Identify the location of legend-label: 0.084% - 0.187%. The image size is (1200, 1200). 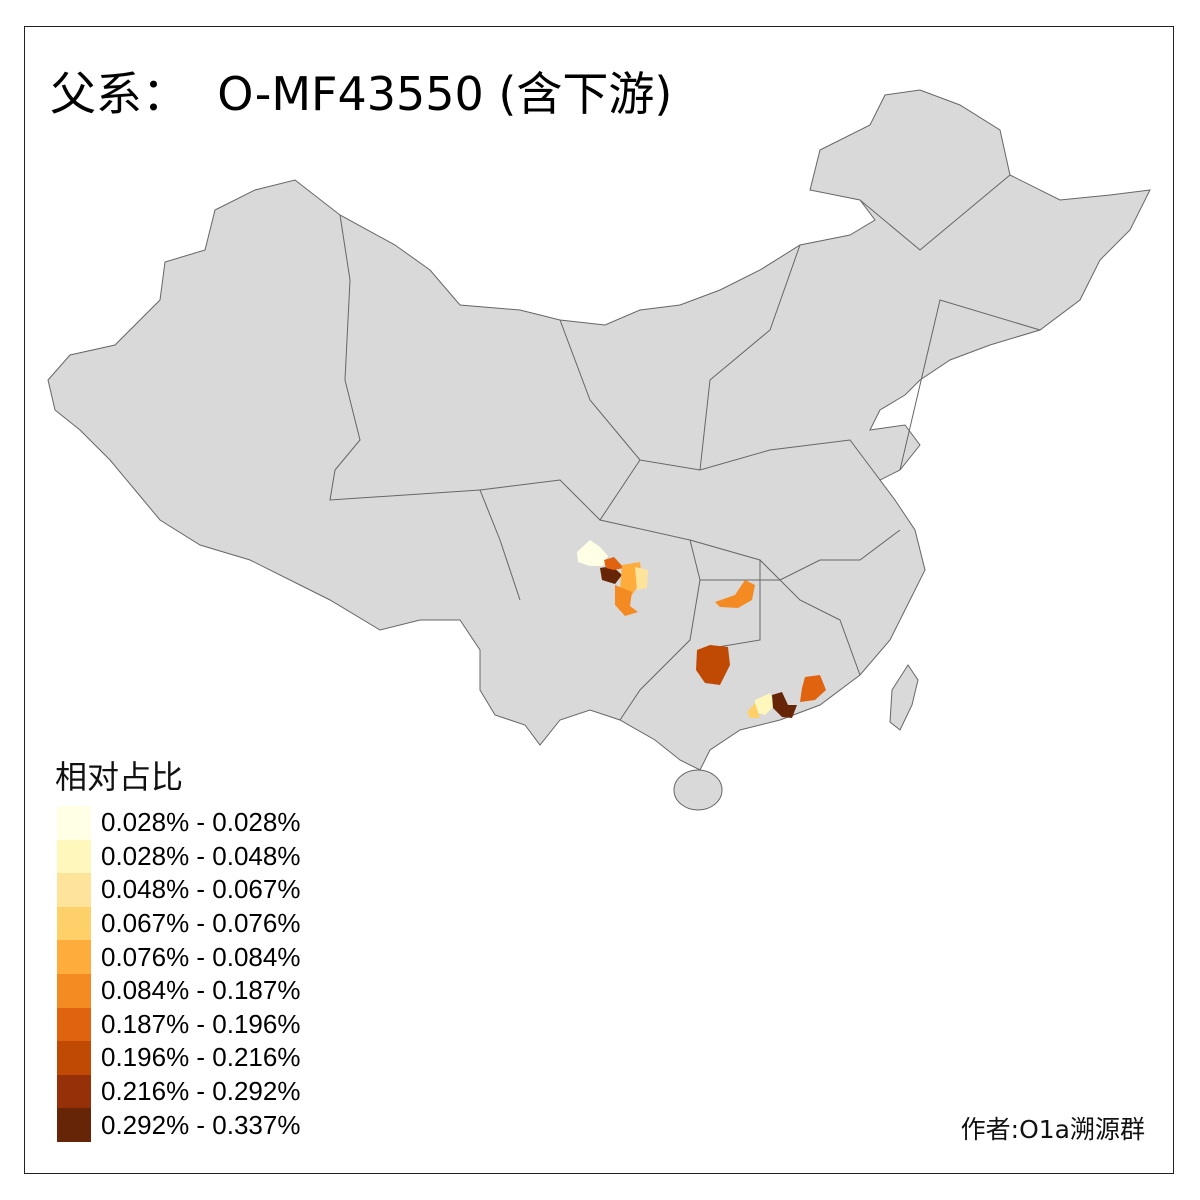
(201, 990).